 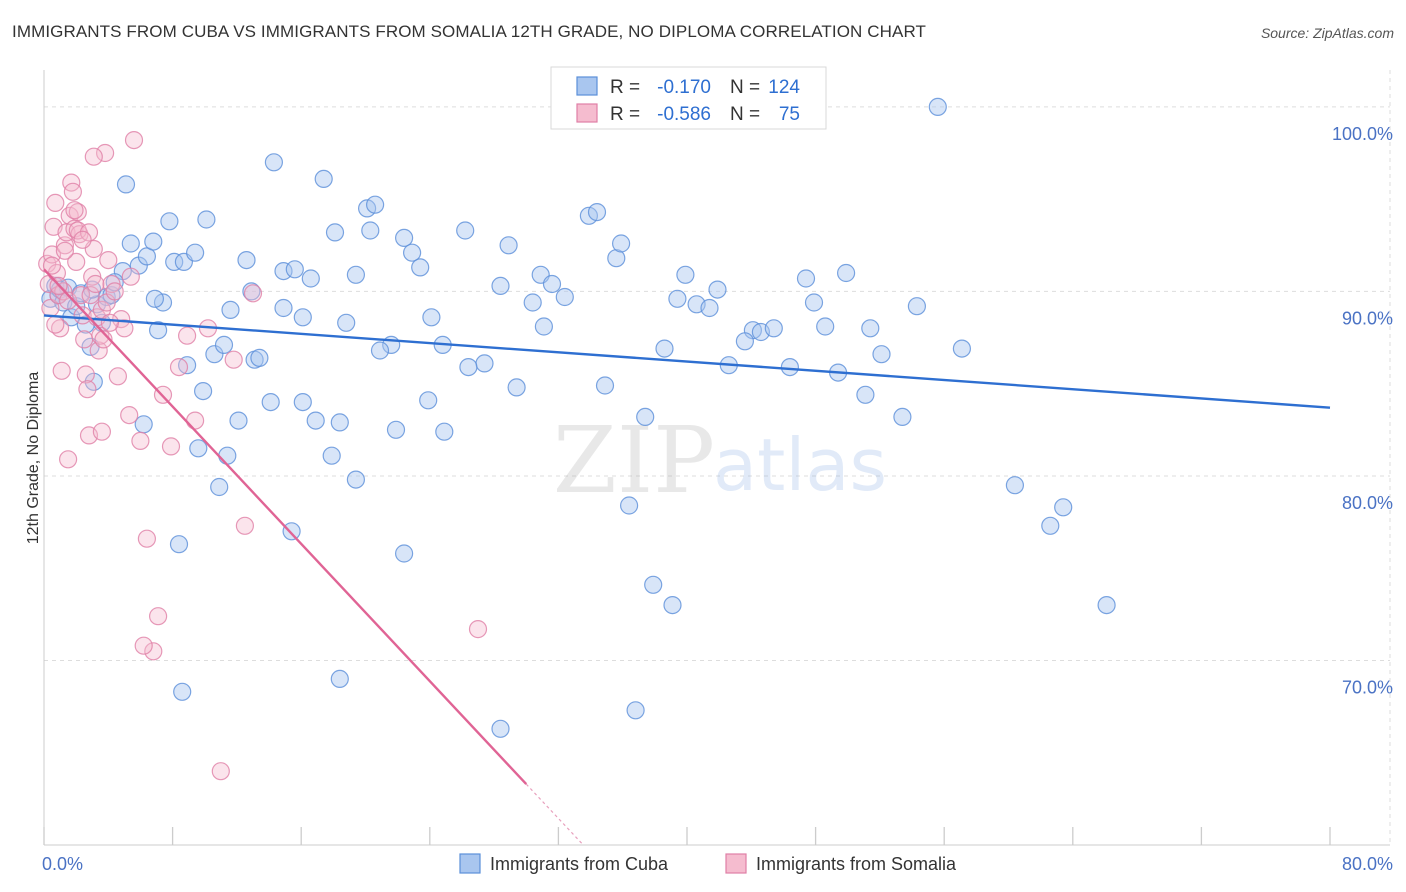 What do you see at coordinates (1362, 411) in the screenshot?
I see `y-tick-labels: 70.0% 80.0% 90.0% 100.0%` at bounding box center [1362, 411].